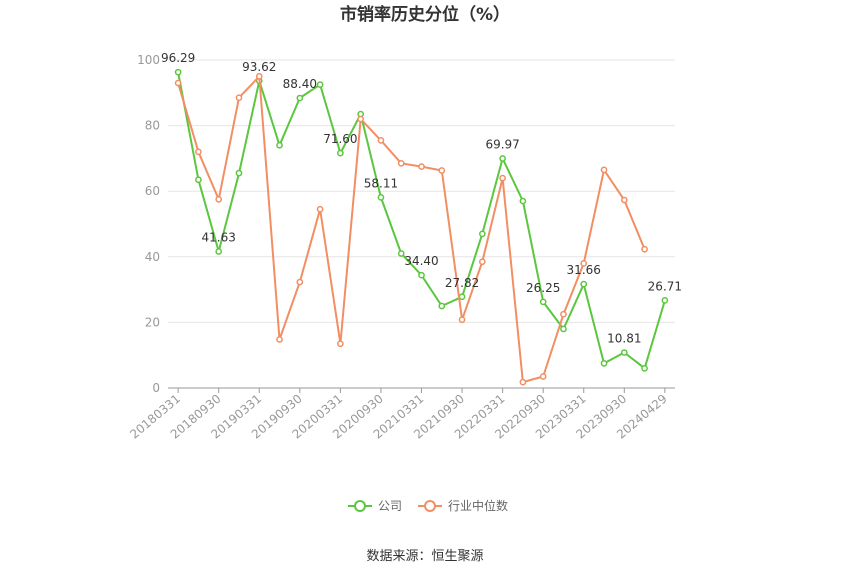 This screenshot has width=850, height=575. I want to click on data-label: 10.81, so click(624, 339).